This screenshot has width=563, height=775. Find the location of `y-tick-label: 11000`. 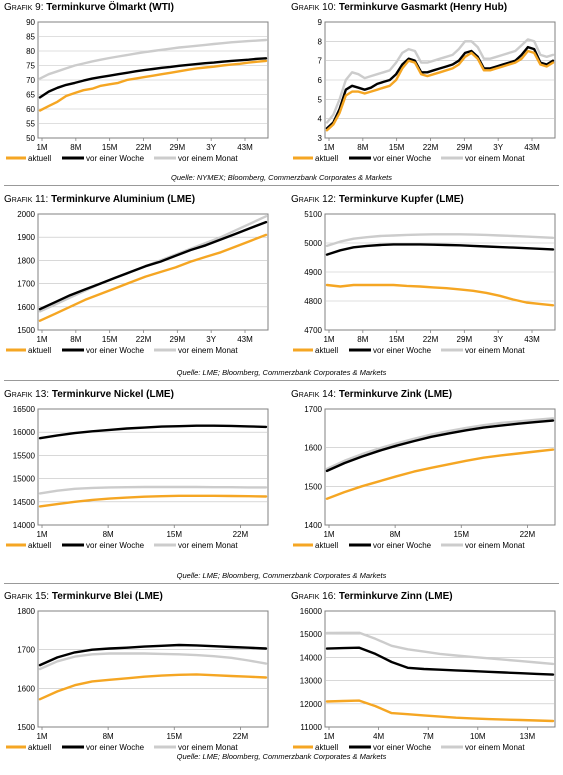

y-tick-label: 11000 is located at coordinates (311, 727).